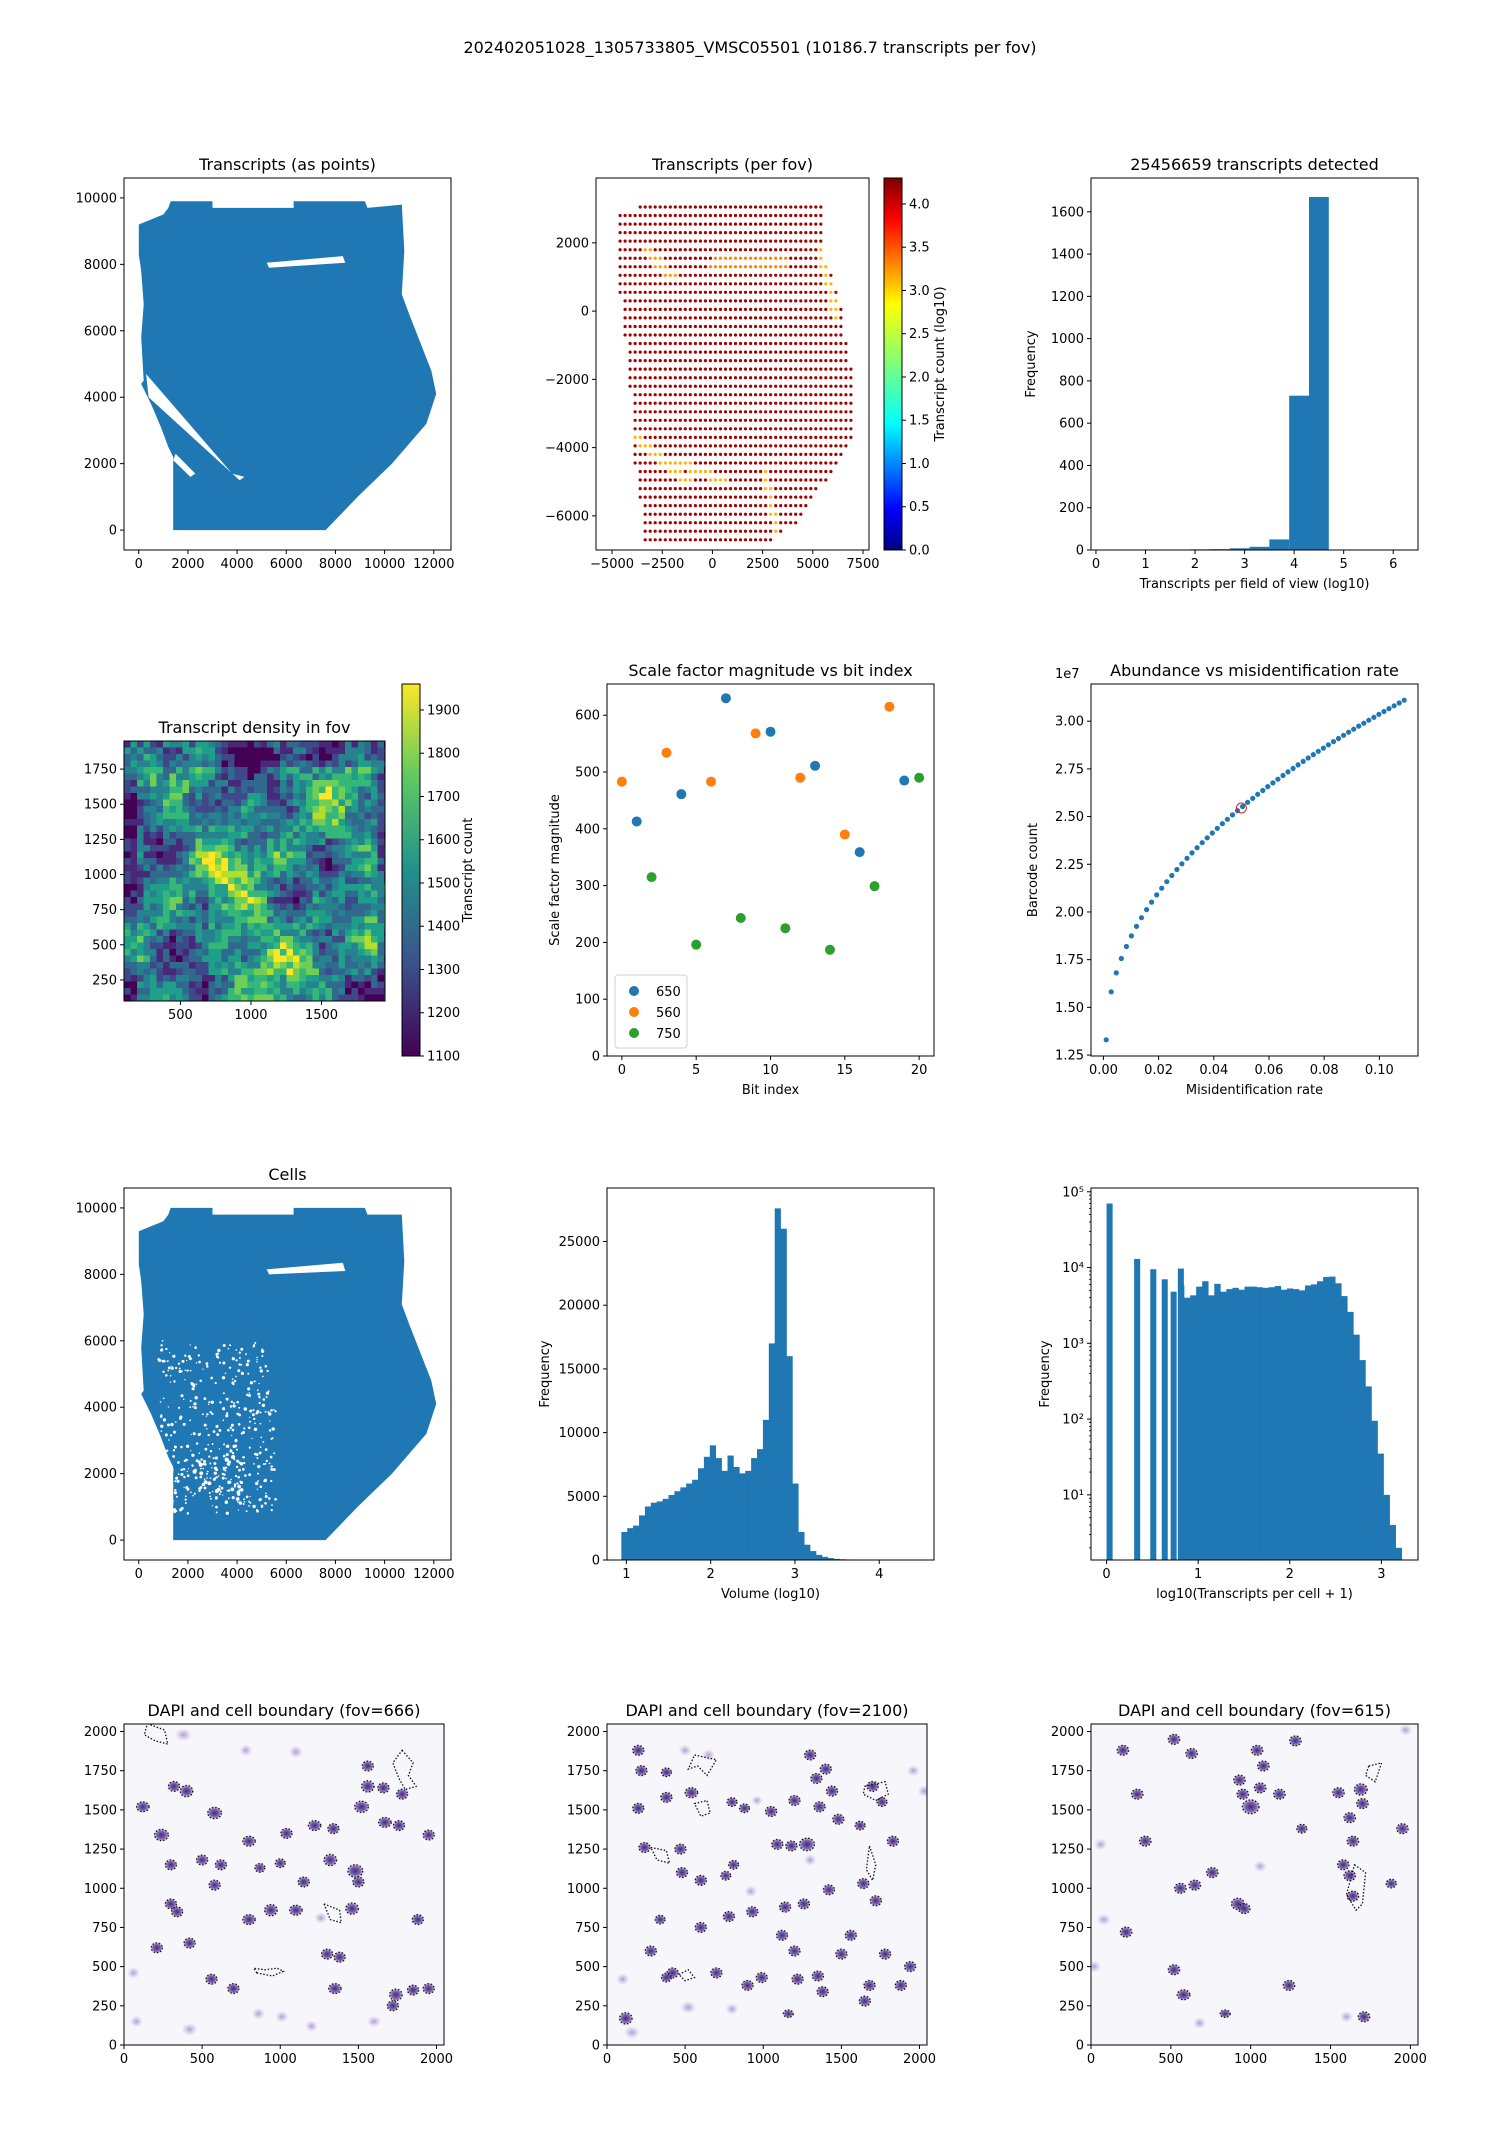 This screenshot has height=2150, width=1500. I want to click on y-tick-label: 800, so click(1071, 381).